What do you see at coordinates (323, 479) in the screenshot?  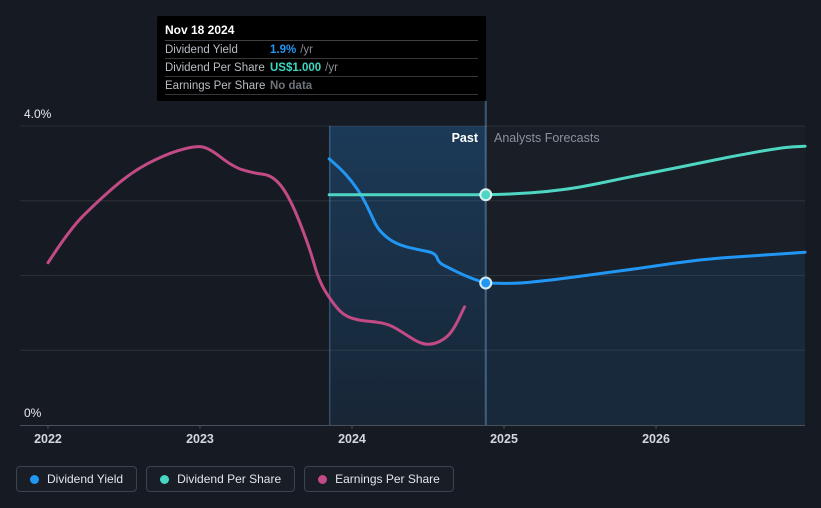 I see `earnings-per-share-dot-icon` at bounding box center [323, 479].